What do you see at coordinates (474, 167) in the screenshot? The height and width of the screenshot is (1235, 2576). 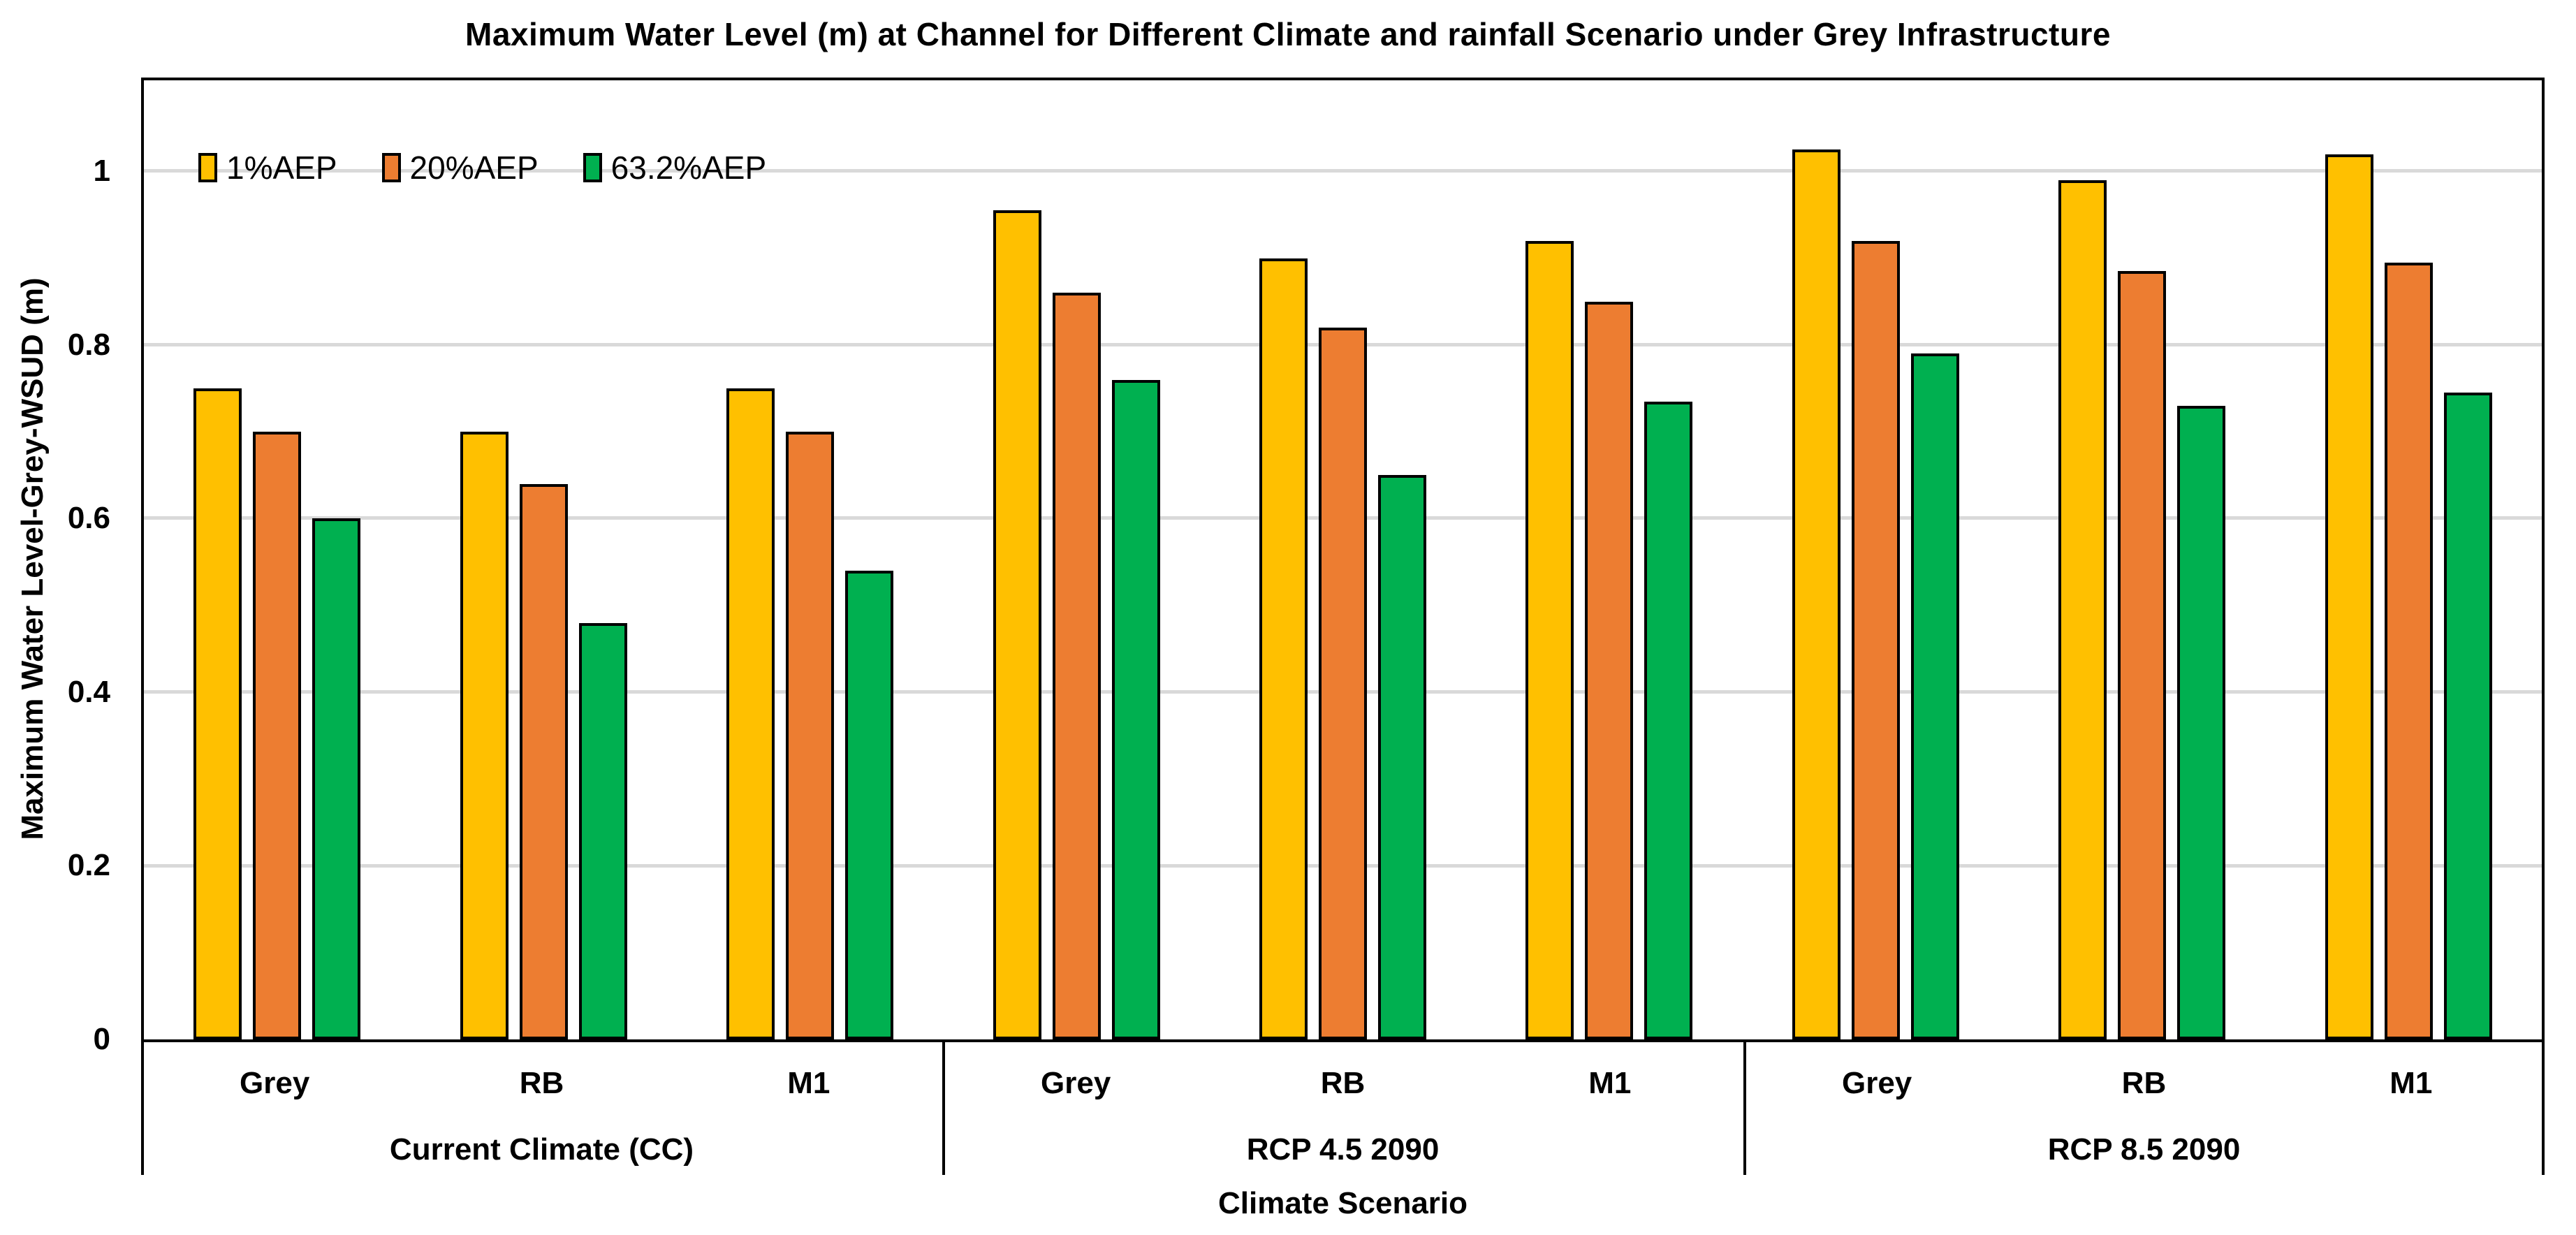 I see `legend-label: 20%AEP` at bounding box center [474, 167].